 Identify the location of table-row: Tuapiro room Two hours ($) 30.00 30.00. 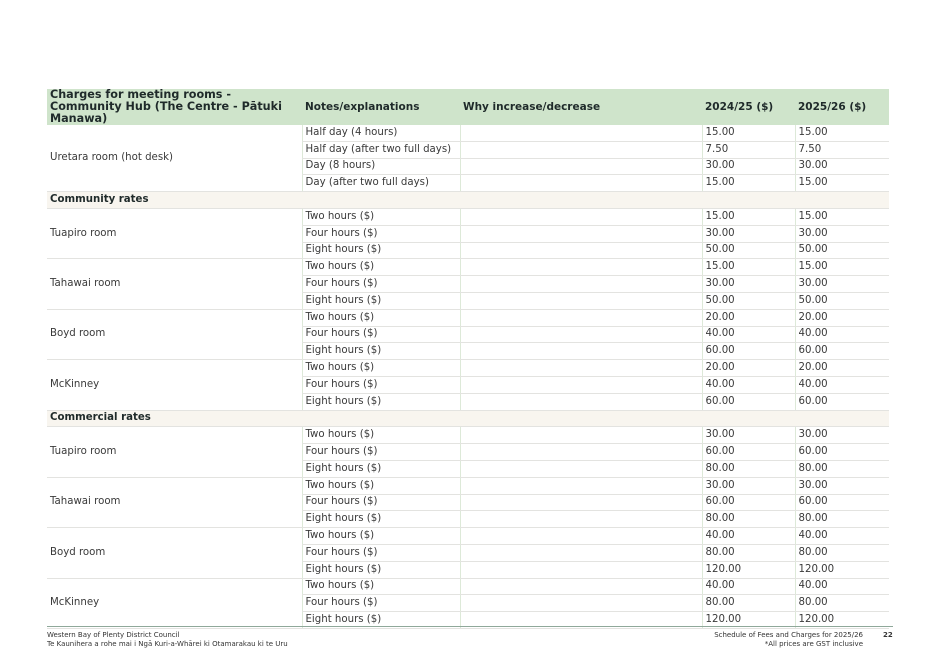
(468, 452).